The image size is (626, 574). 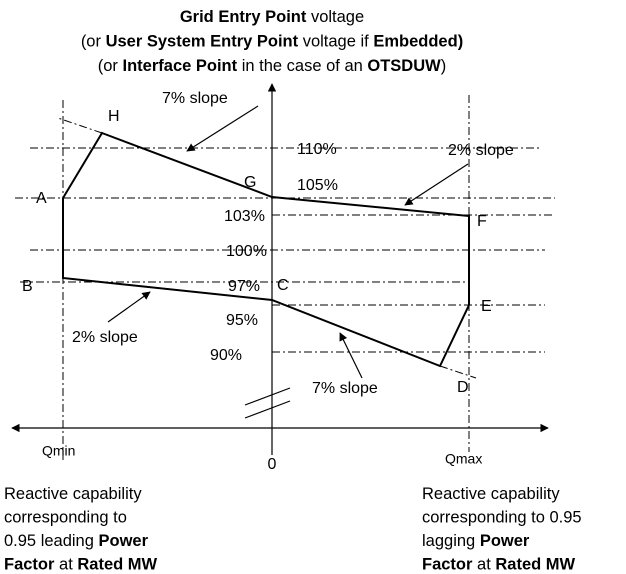 I want to click on point-label: A, so click(x=41, y=198).